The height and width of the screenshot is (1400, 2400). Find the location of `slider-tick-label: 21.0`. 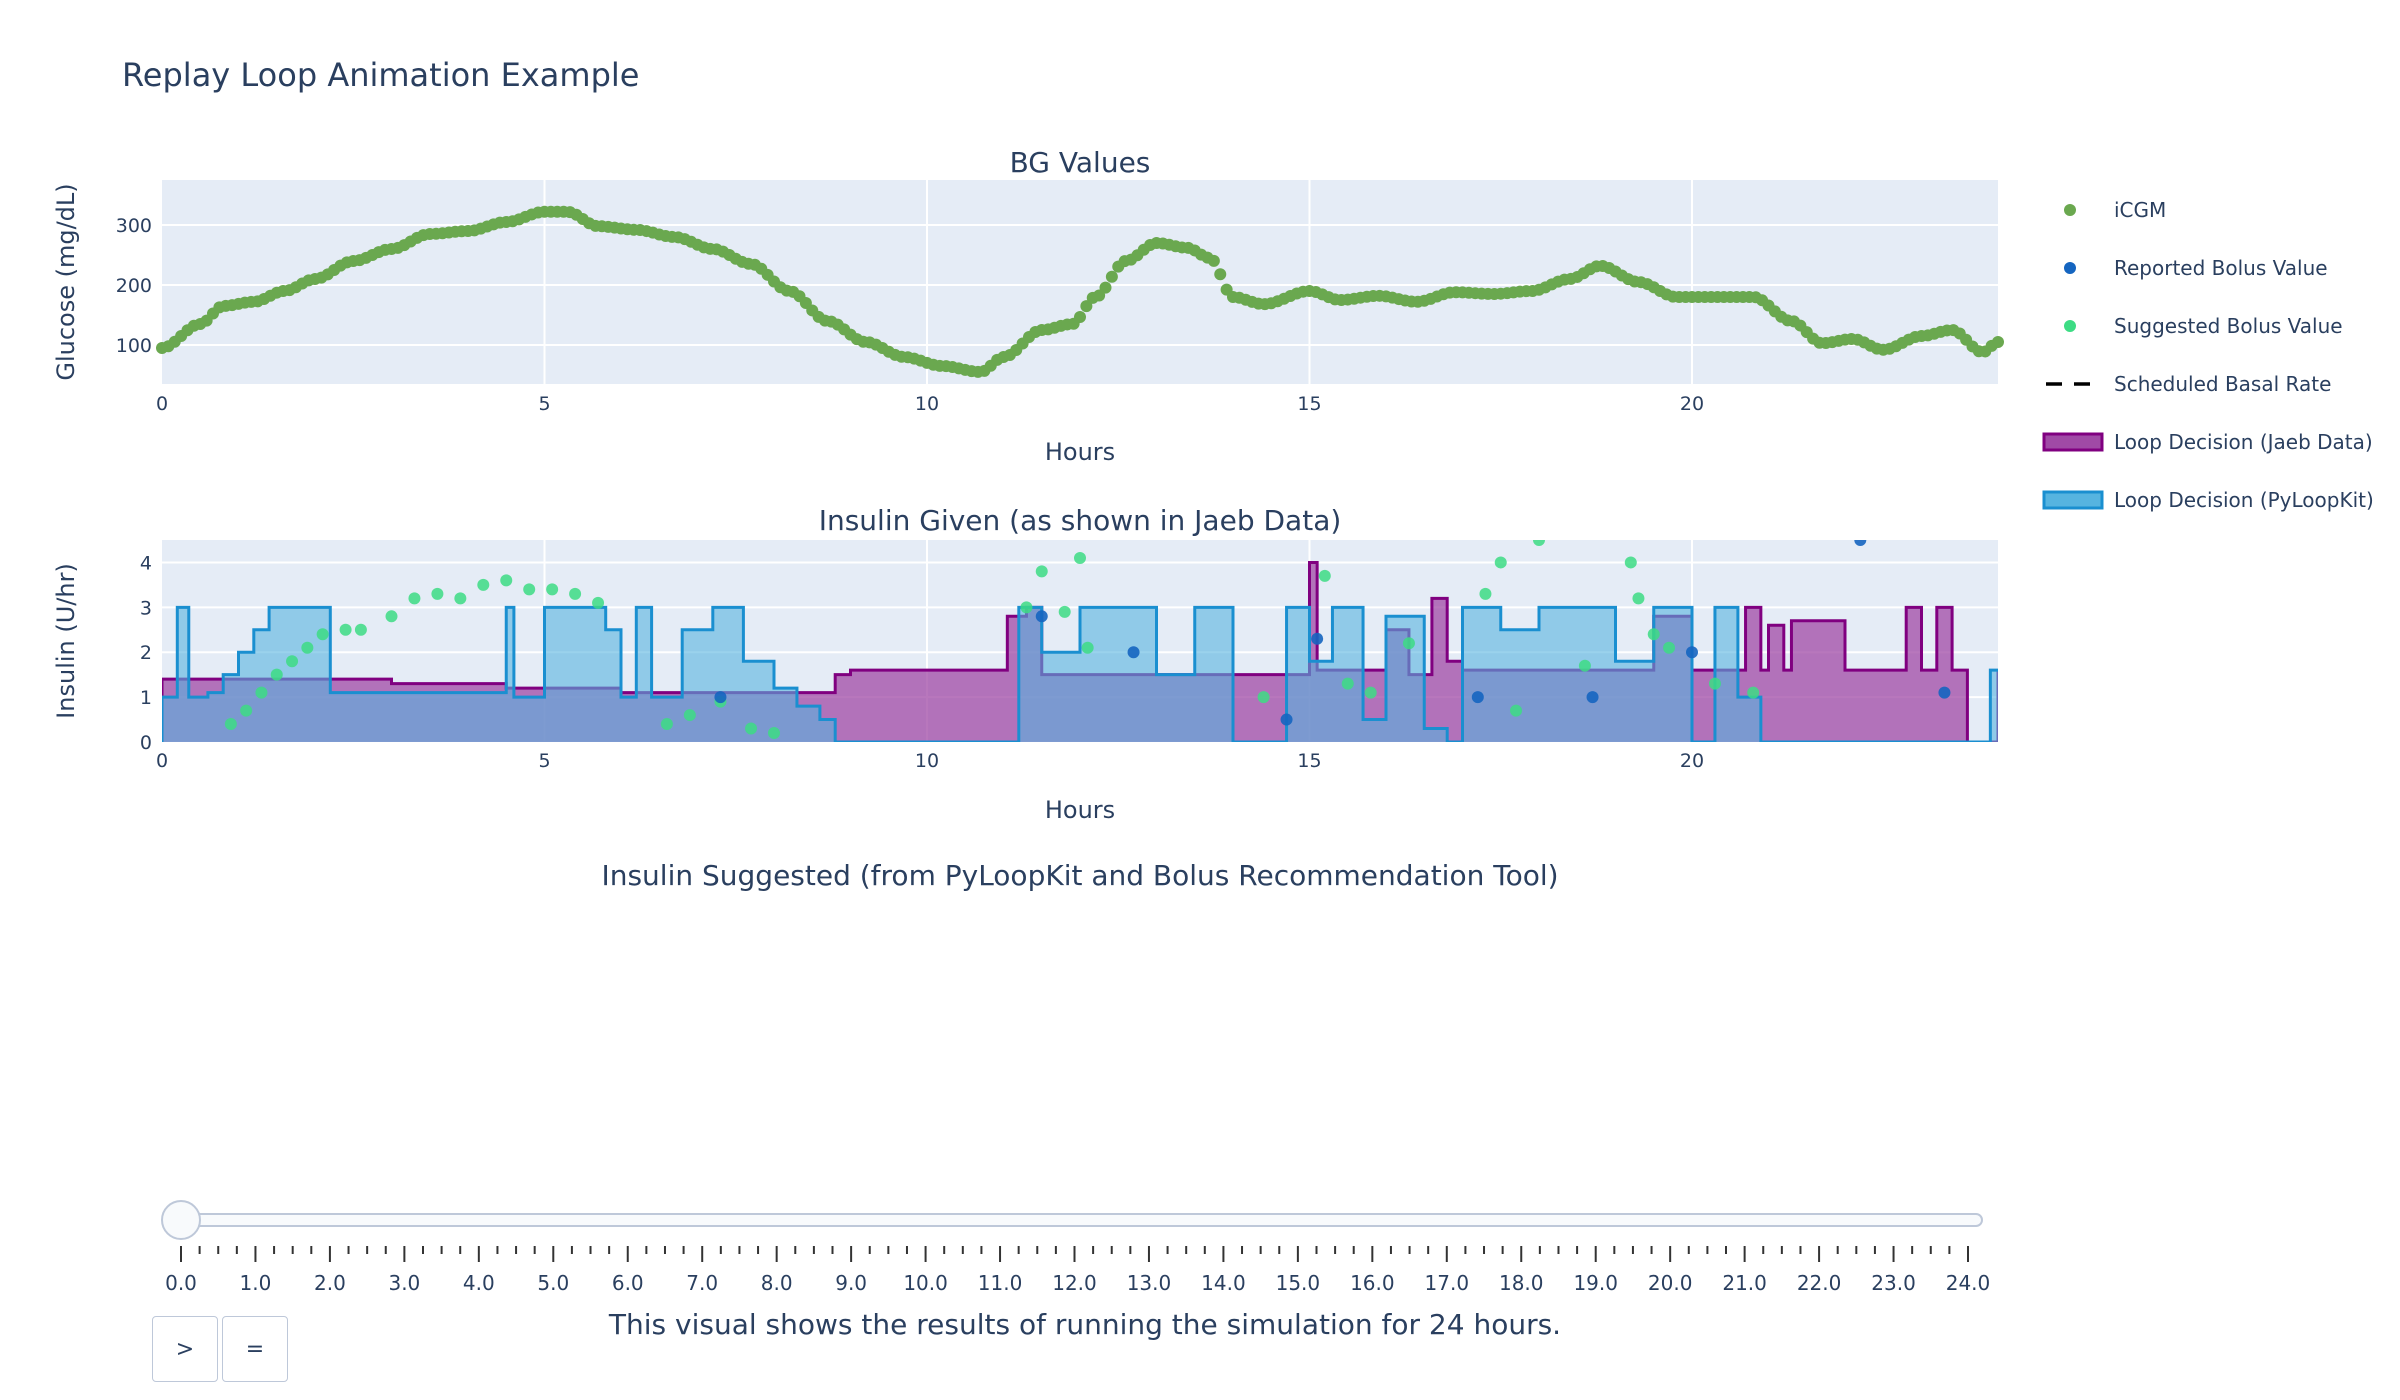

slider-tick-label: 21.0 is located at coordinates (1744, 1283).